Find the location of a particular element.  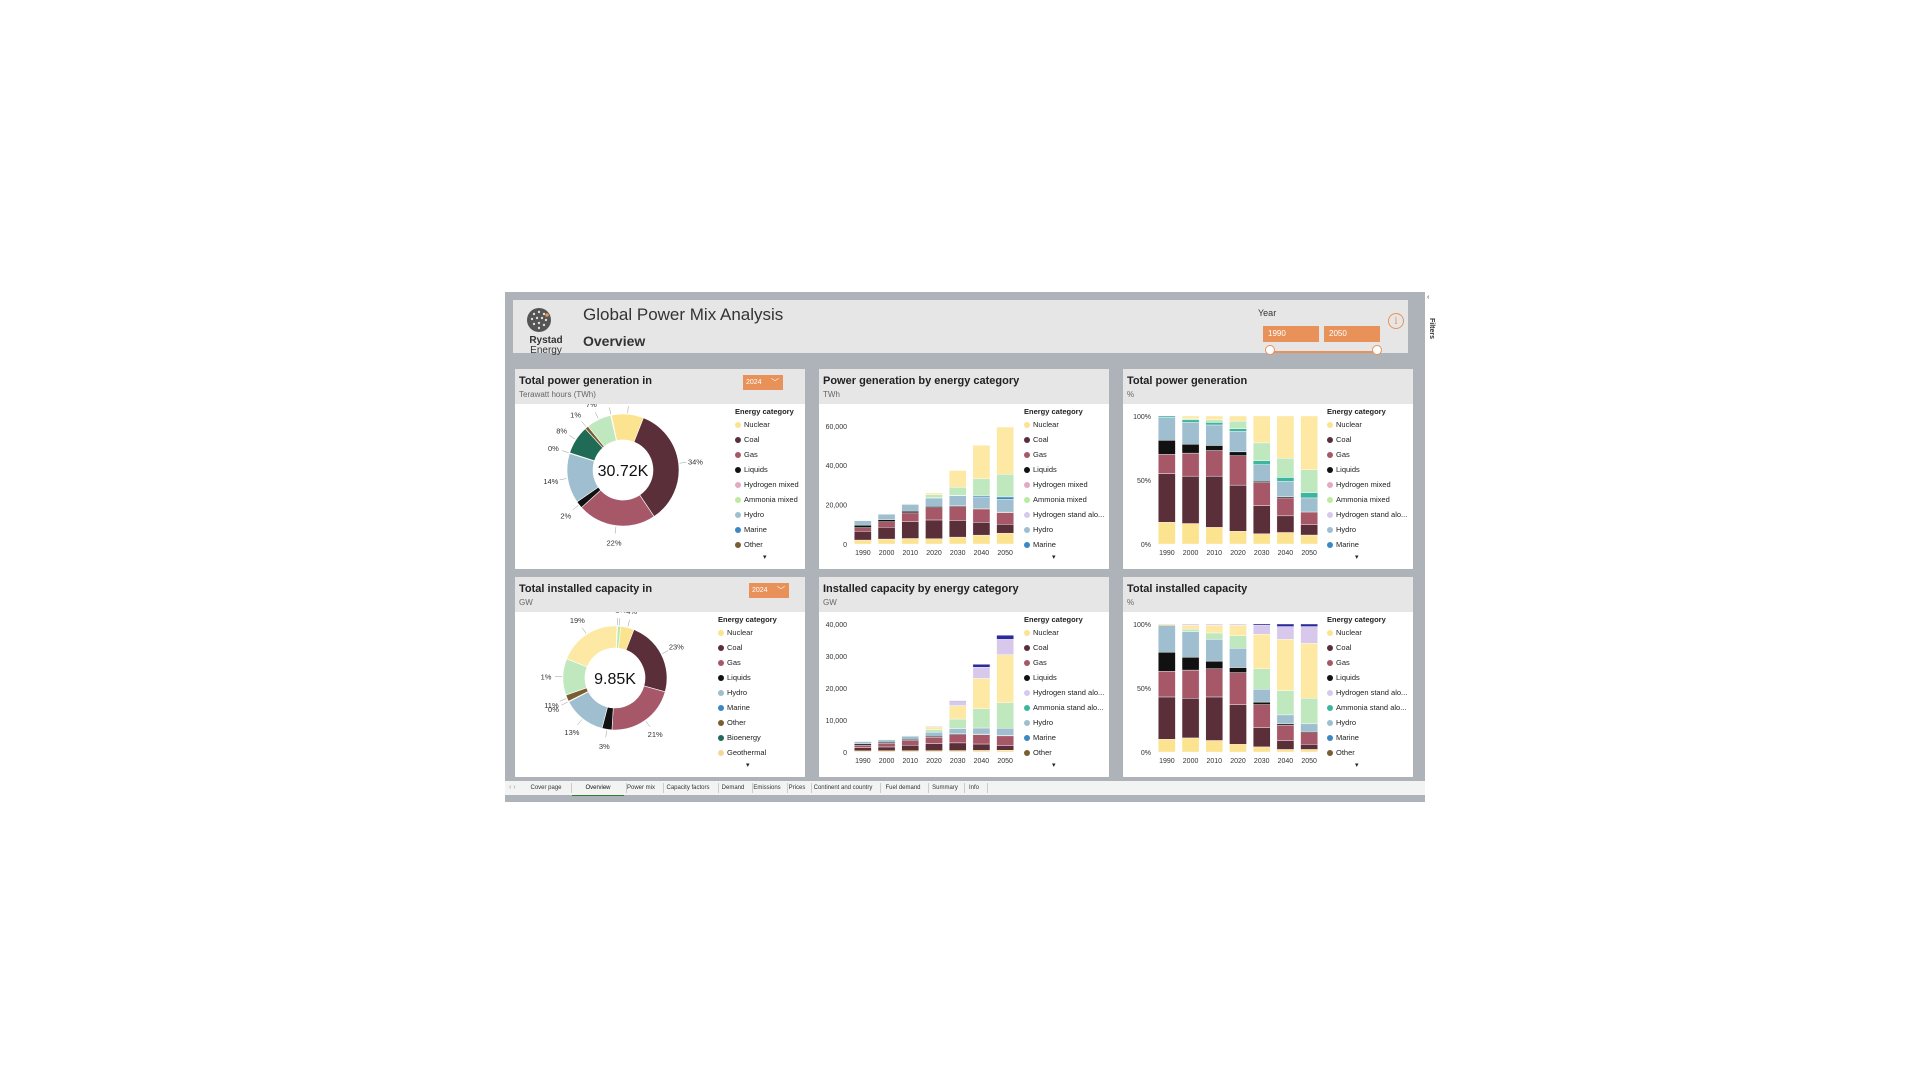

bar-segment-wind-2010 is located at coordinates (1214, 421).